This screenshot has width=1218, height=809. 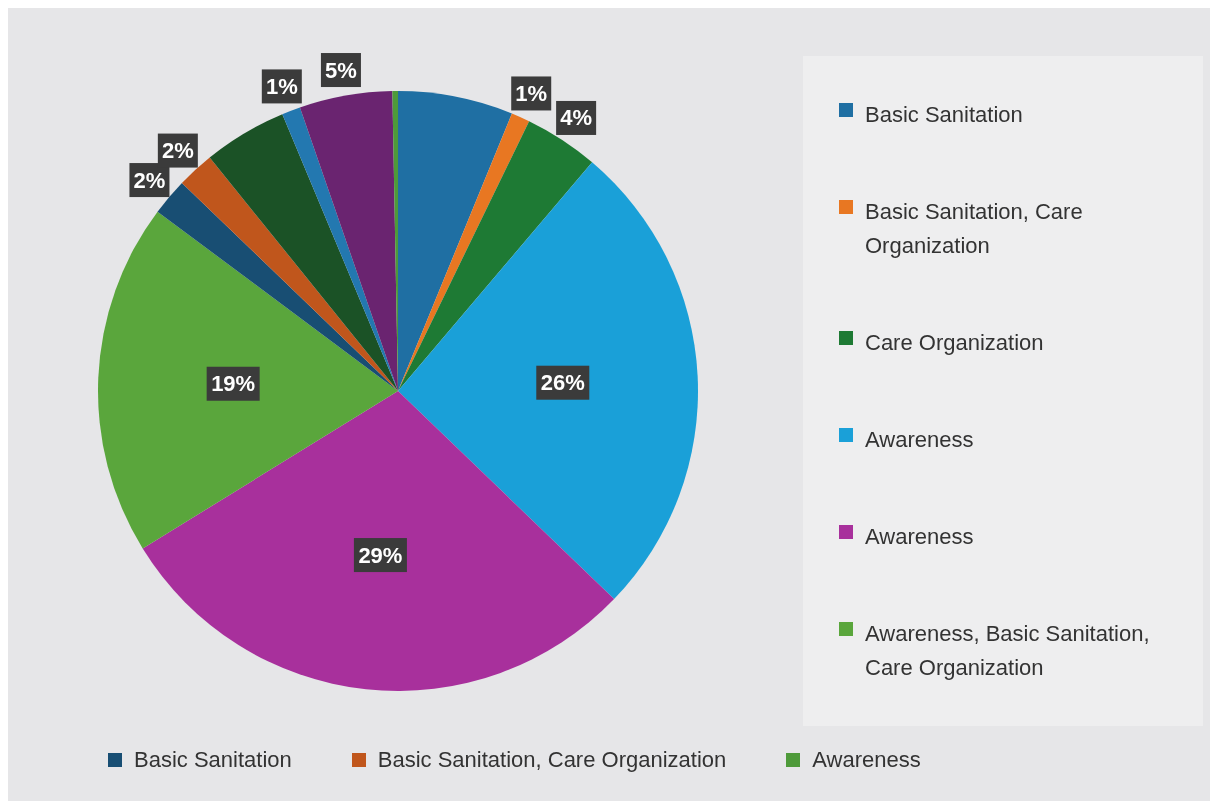 I want to click on data-label: 26%, so click(x=562, y=383).